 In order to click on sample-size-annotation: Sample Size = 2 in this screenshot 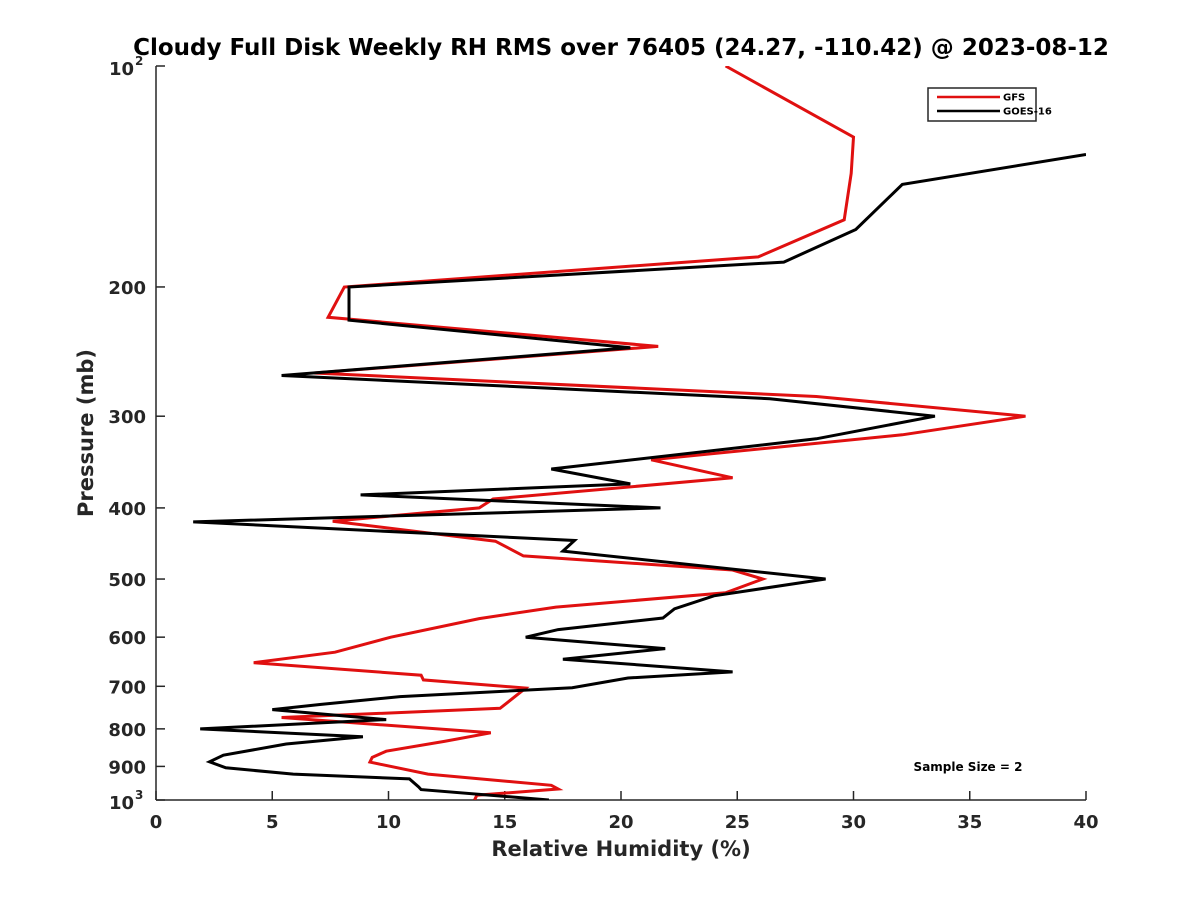, I will do `click(968, 767)`.